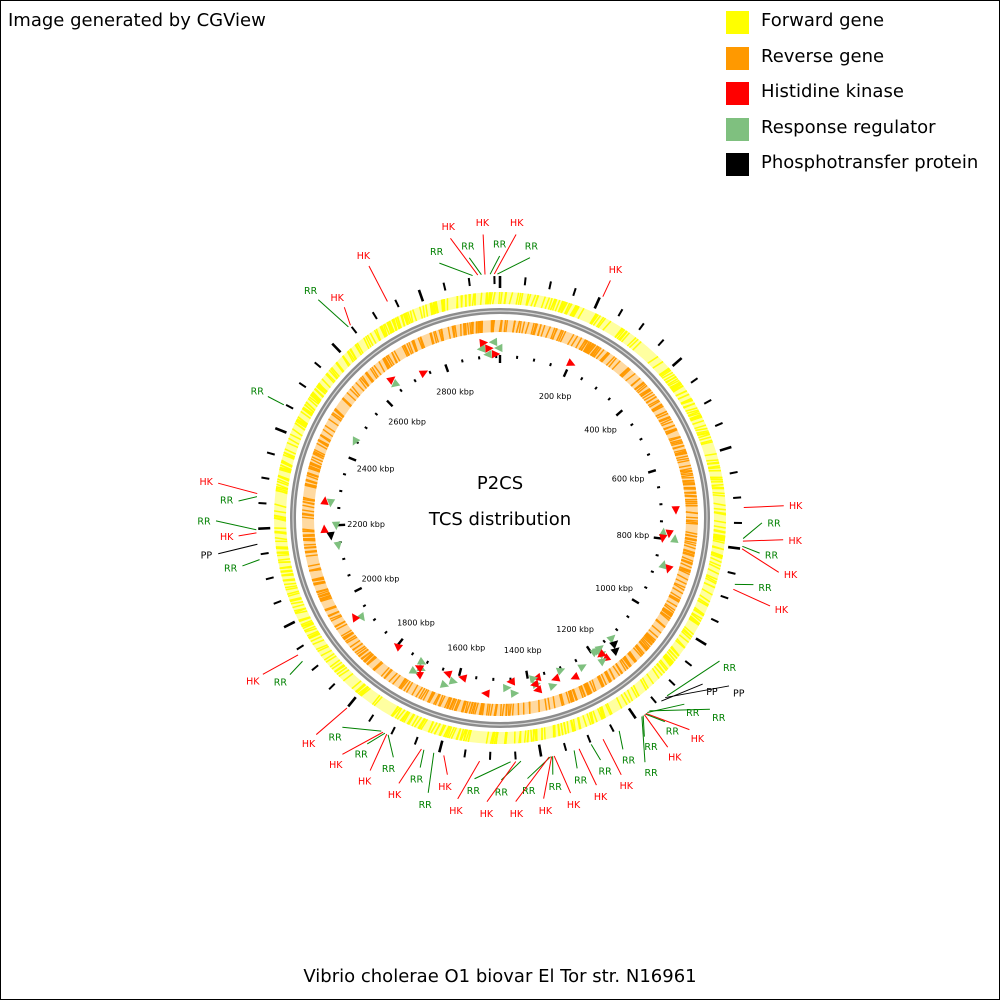 Image resolution: width=1000 pixels, height=1000 pixels. What do you see at coordinates (336, 765) in the screenshot?
I see `feature-label-hk: HK` at bounding box center [336, 765].